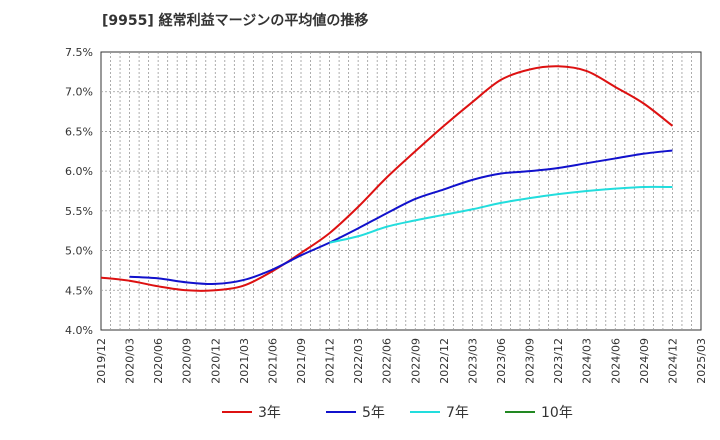  Describe the element at coordinates (501, 214) in the screenshot. I see `series-line` at that location.